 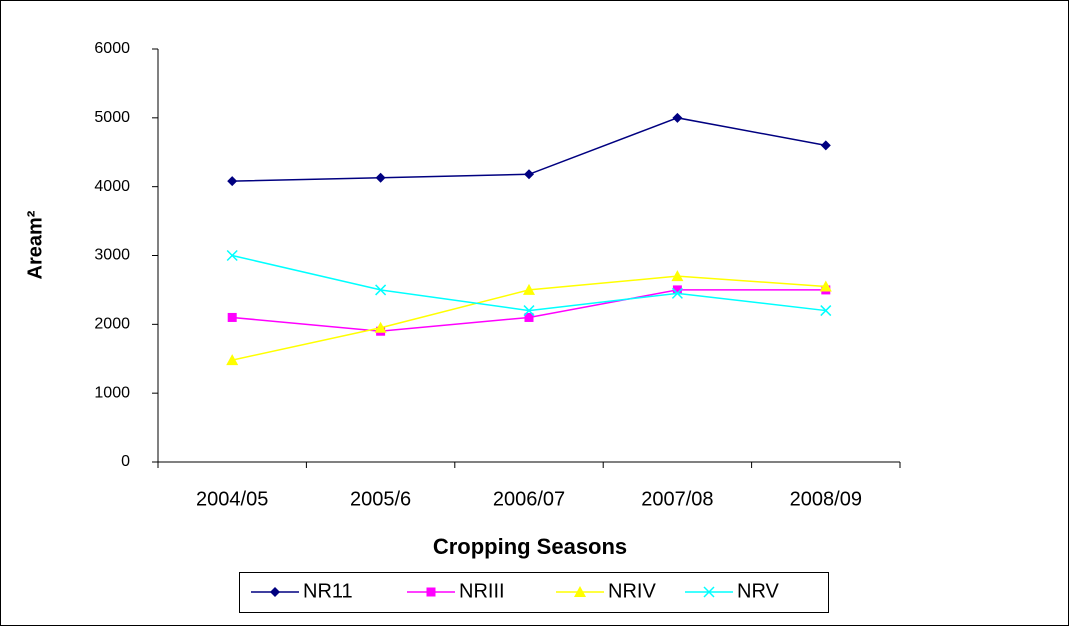 I want to click on y-tick-label: 1000, so click(x=112, y=392).